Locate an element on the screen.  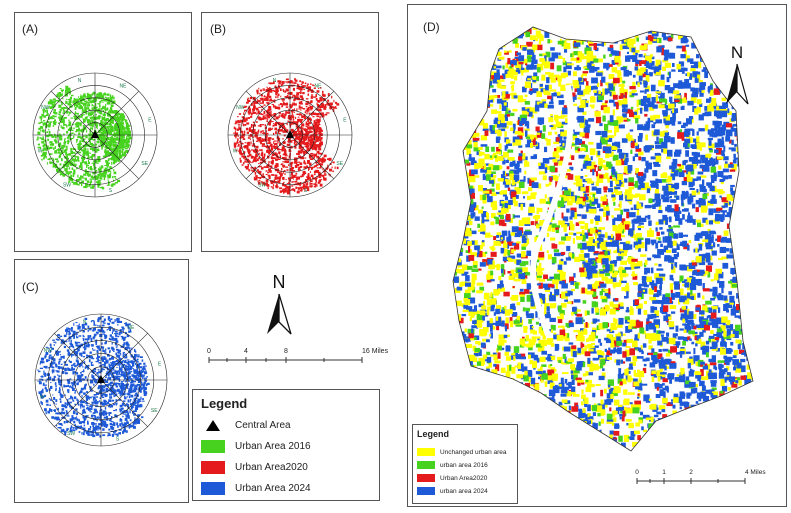
legend-item-2024: Urban Area 2024 is located at coordinates (256, 488).